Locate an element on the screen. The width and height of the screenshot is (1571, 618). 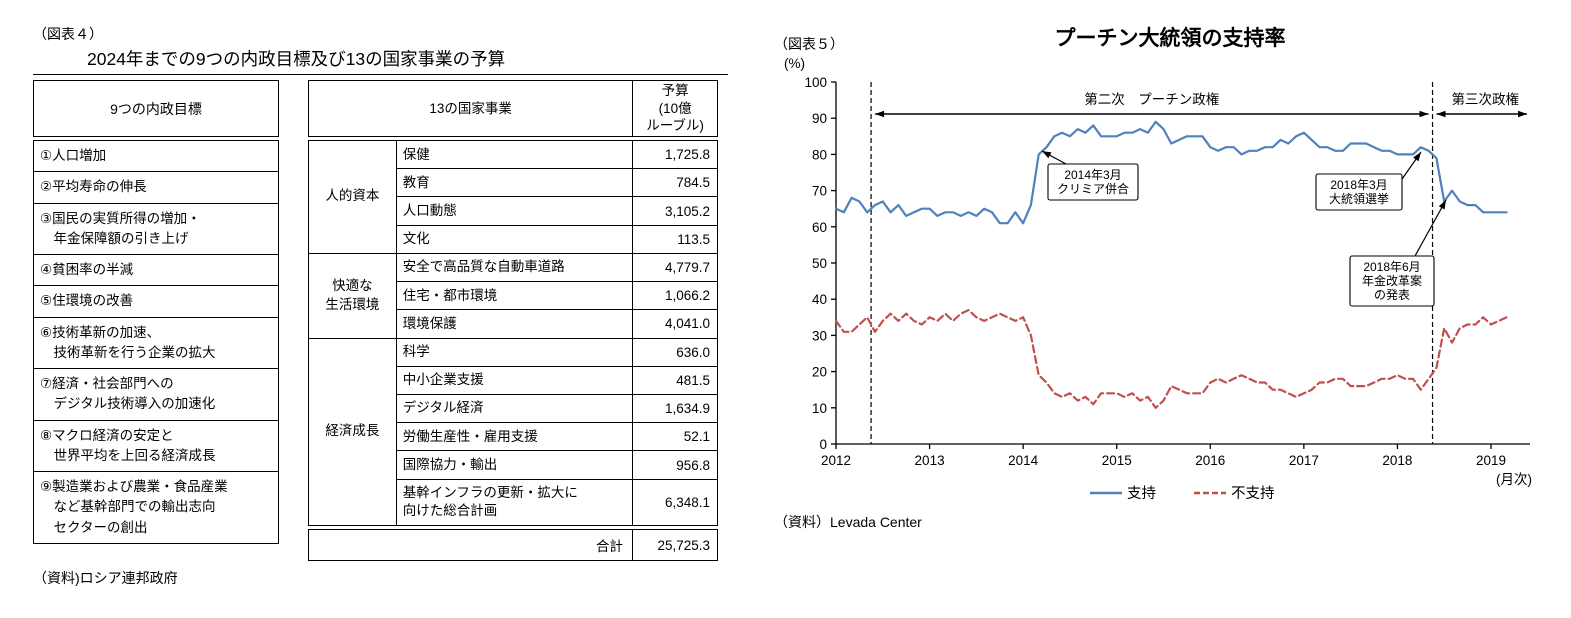
svg-text: 2012 is located at coordinates (836, 460).